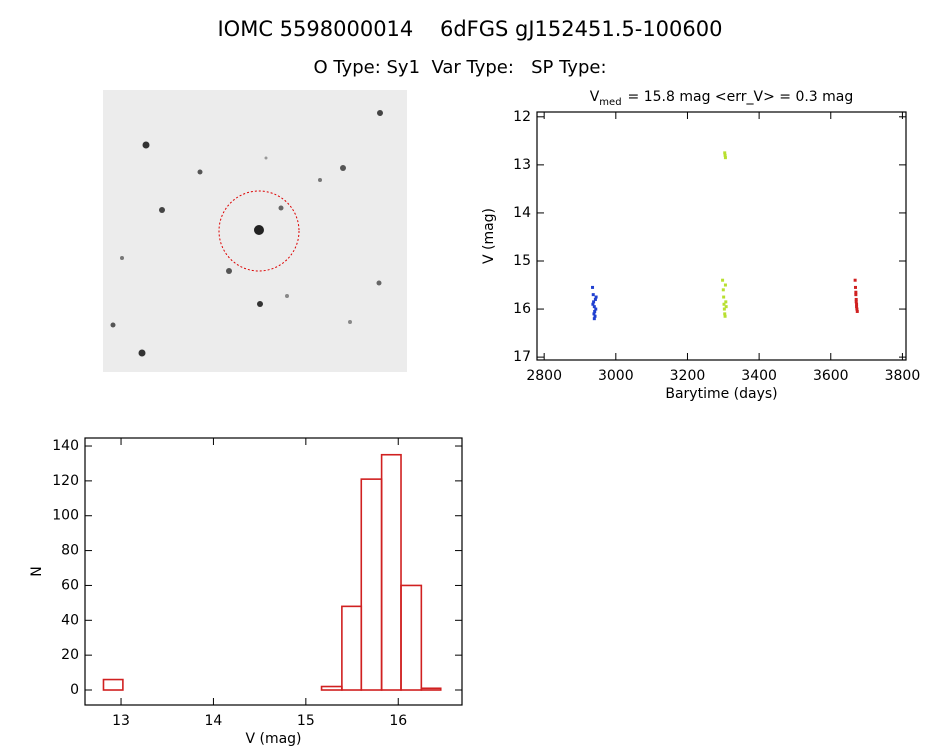 This screenshot has width=944, height=747. Describe the element at coordinates (522, 213) in the screenshot. I see `y-tick-label: 14` at that location.